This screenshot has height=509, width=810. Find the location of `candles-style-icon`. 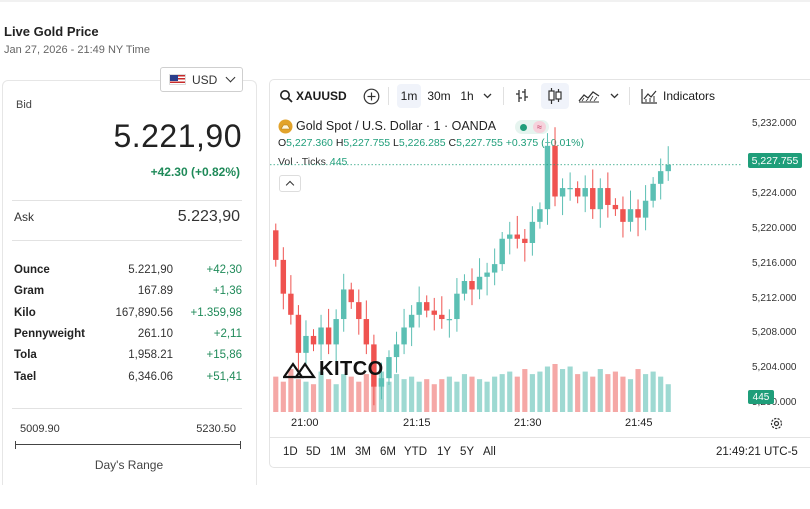

candles-style-icon is located at coordinates (555, 96).